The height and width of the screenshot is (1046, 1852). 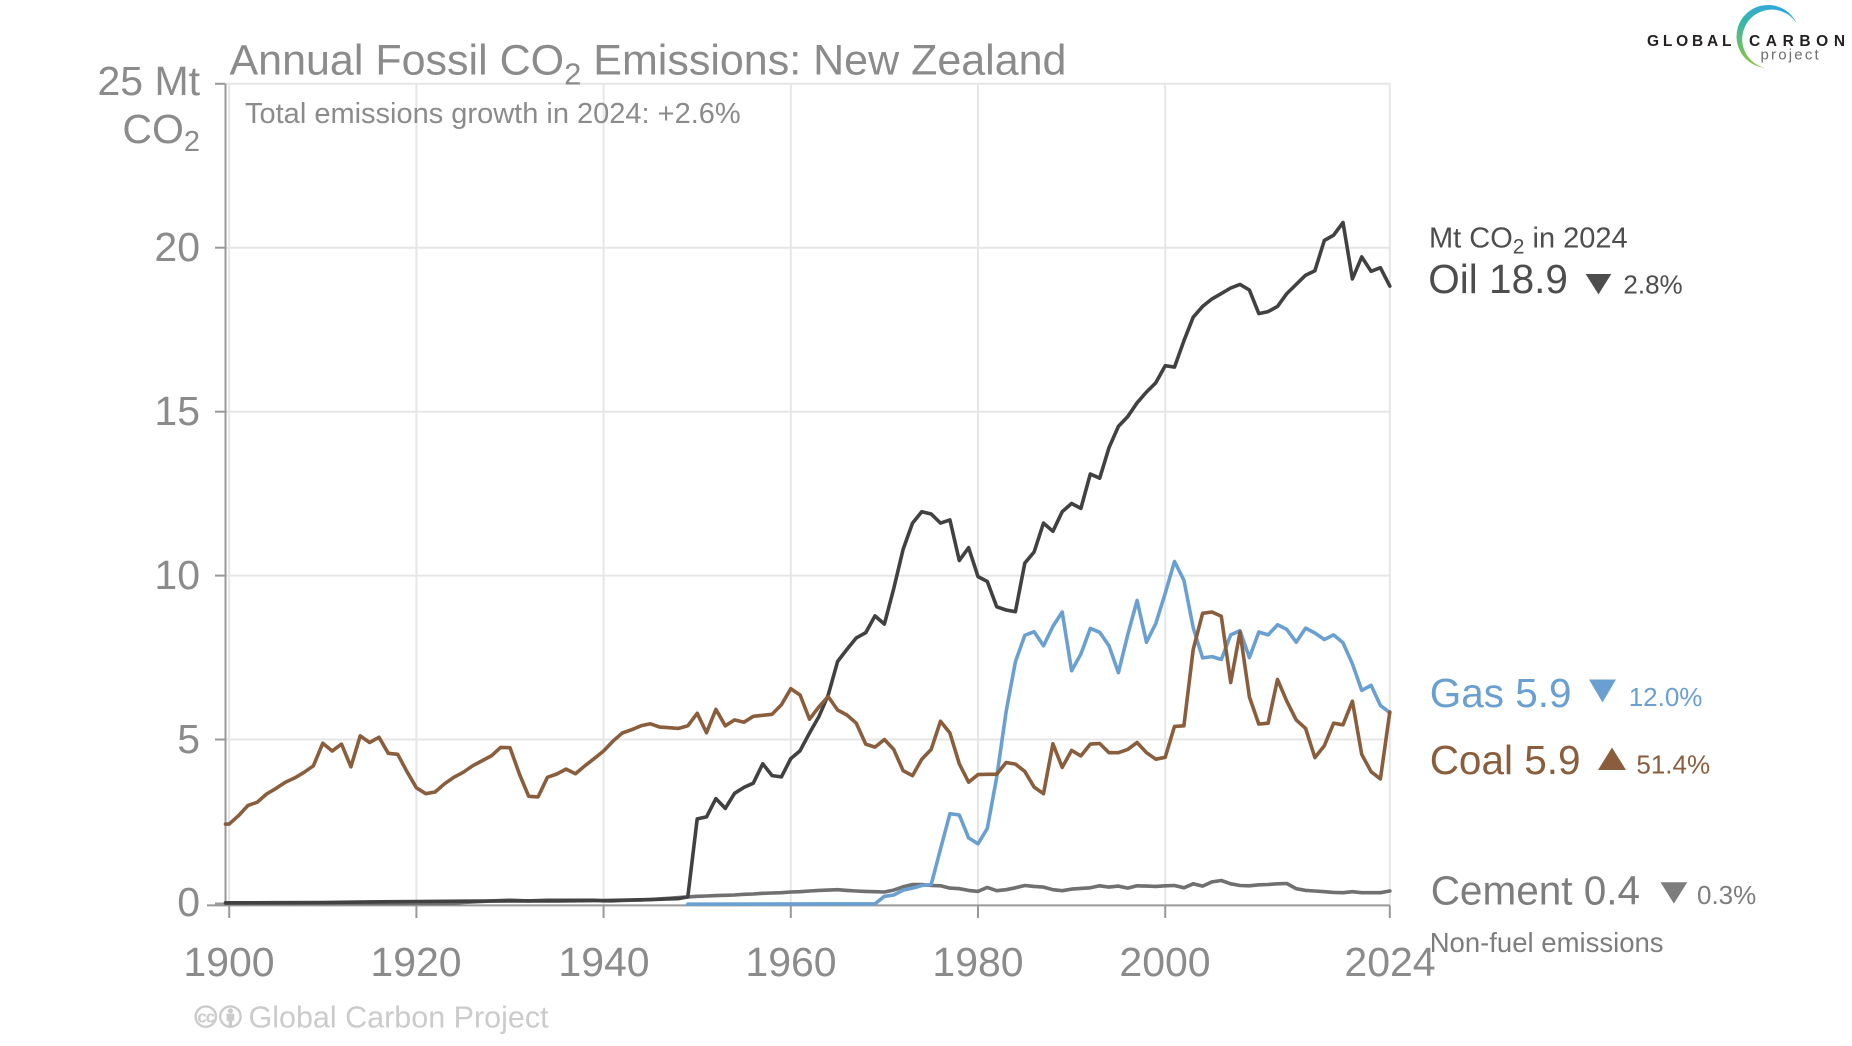 I want to click on svg-text:Total emissions growth in 2024: Total emissions growth in 2024: +2.6%, so click(x=493, y=114).